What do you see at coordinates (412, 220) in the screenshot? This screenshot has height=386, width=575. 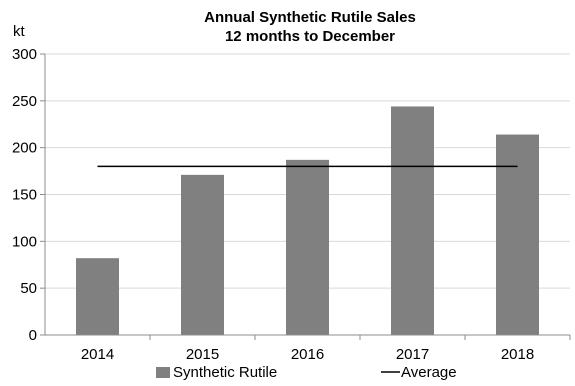 I see `bar-2017` at bounding box center [412, 220].